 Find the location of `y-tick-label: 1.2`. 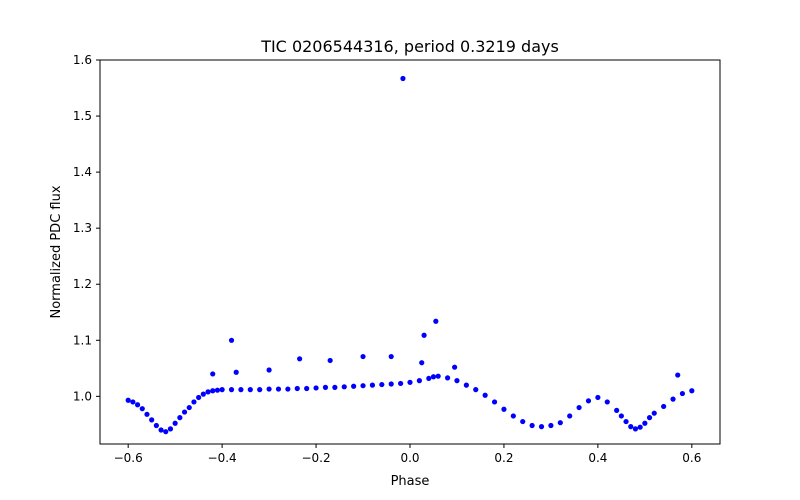

y-tick-label: 1.2 is located at coordinates (82, 284).